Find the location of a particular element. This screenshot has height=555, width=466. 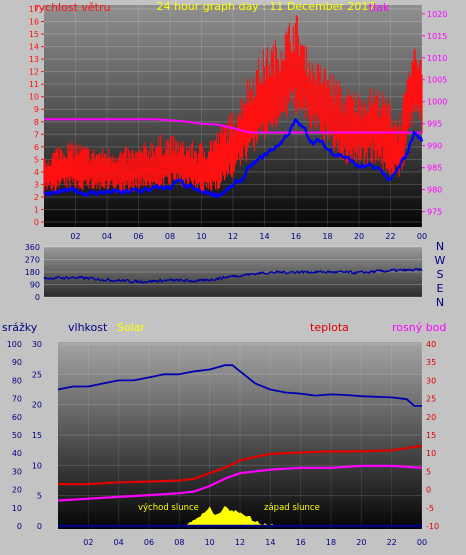

y-tick-label: 7 is located at coordinates (36, 134).